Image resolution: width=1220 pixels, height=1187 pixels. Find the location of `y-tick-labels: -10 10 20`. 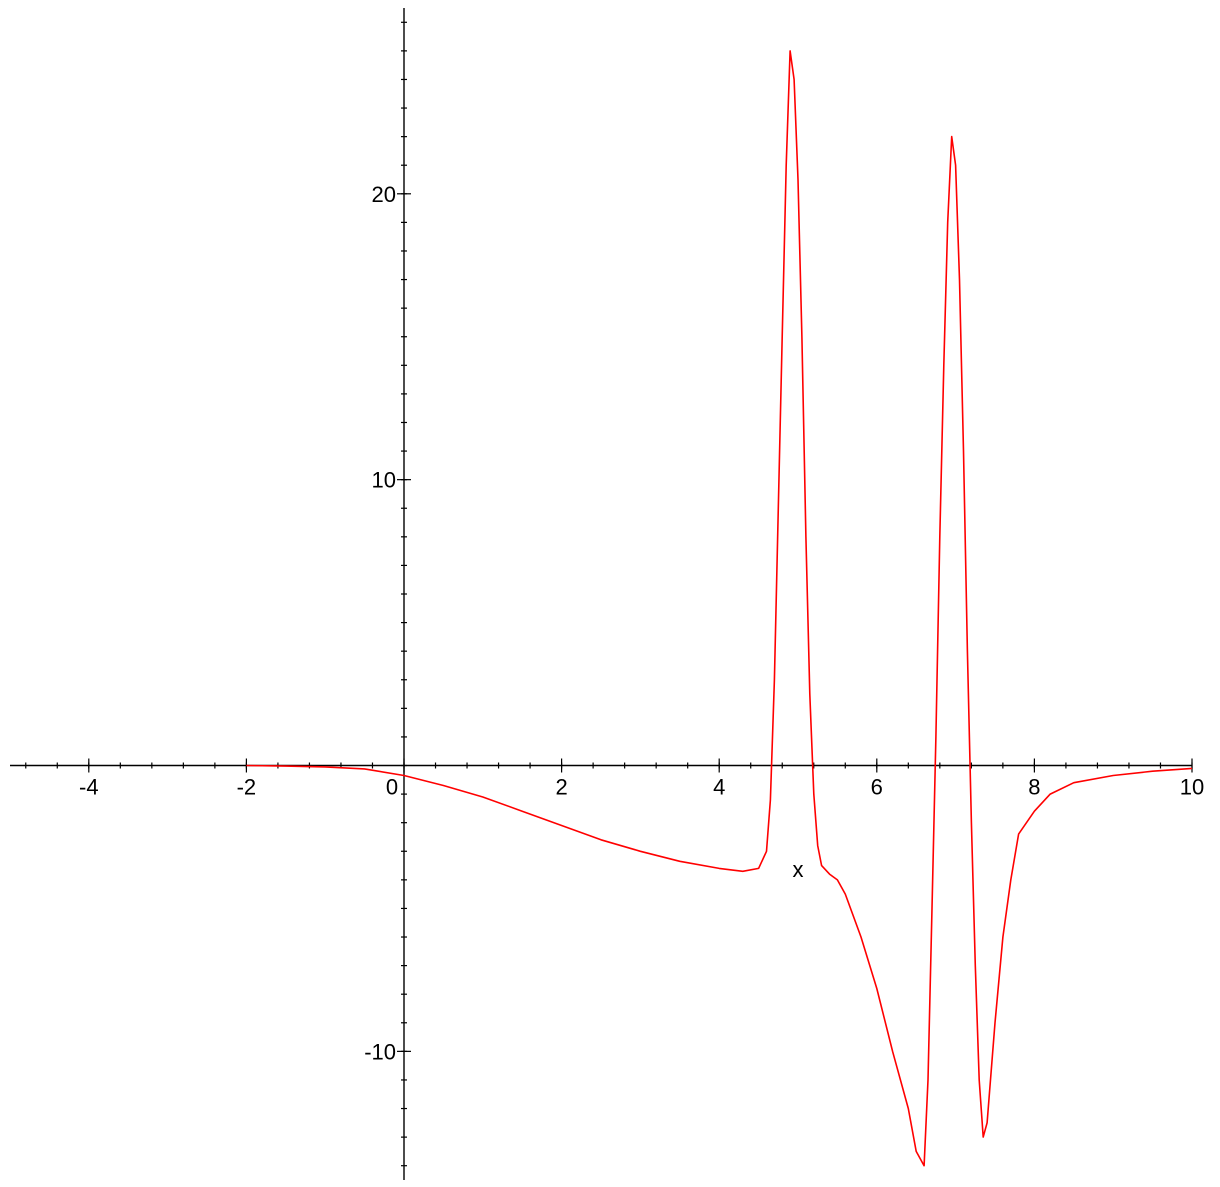

y-tick-labels: -10 10 20 is located at coordinates (380, 623).